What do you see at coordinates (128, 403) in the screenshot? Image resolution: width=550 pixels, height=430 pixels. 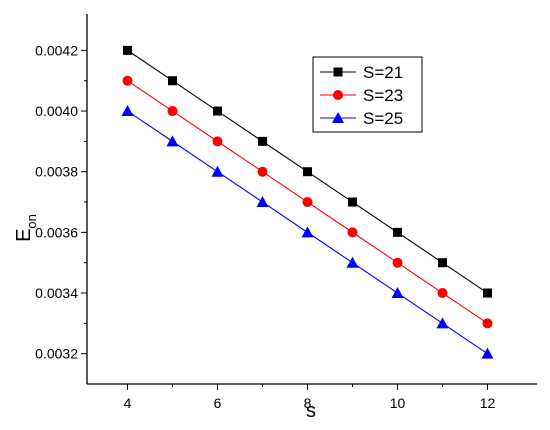 I see `x-tick-label: 4` at bounding box center [128, 403].